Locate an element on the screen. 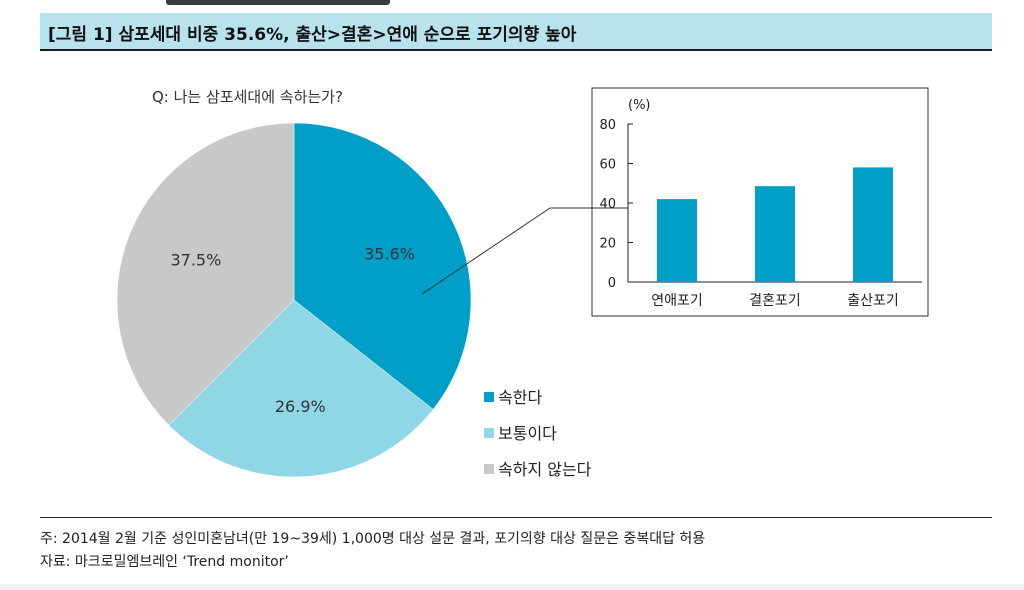  source-note: 자료: 마크로밀엠브레인 ‘Trend monitor’ is located at coordinates (164, 562).